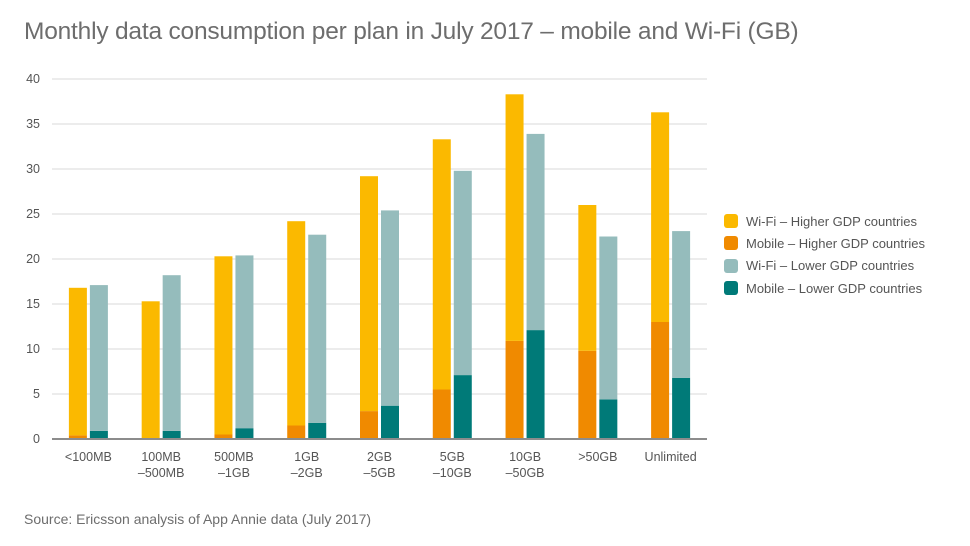 The height and width of the screenshot is (546, 970). I want to click on y-tick-label: 5, so click(36, 394).